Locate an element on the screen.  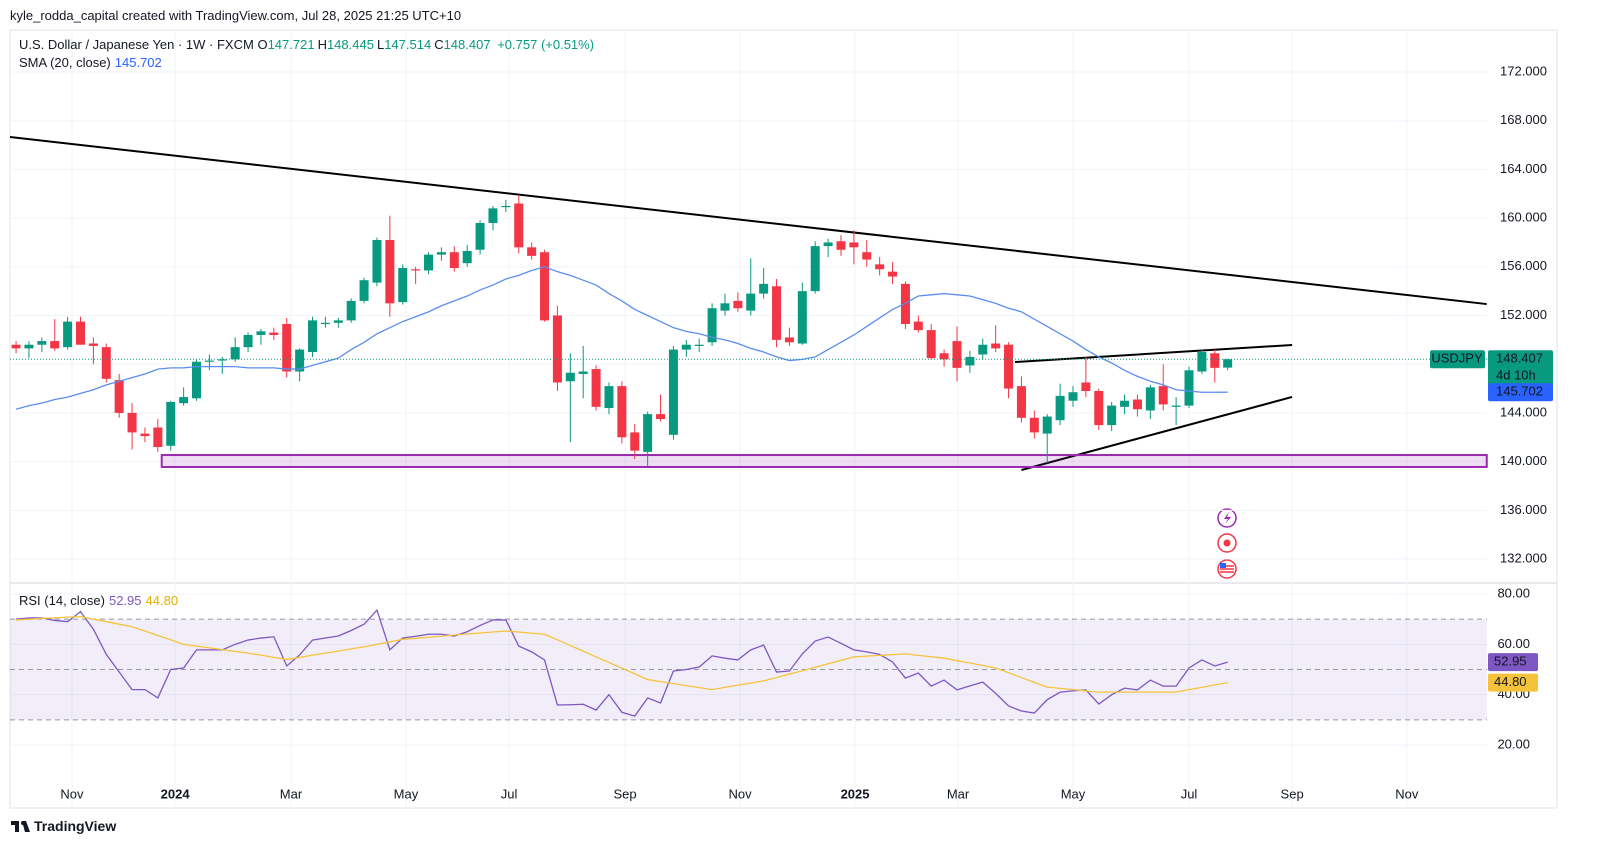
sma-tag-label: 145.702 is located at coordinates (1519, 391).